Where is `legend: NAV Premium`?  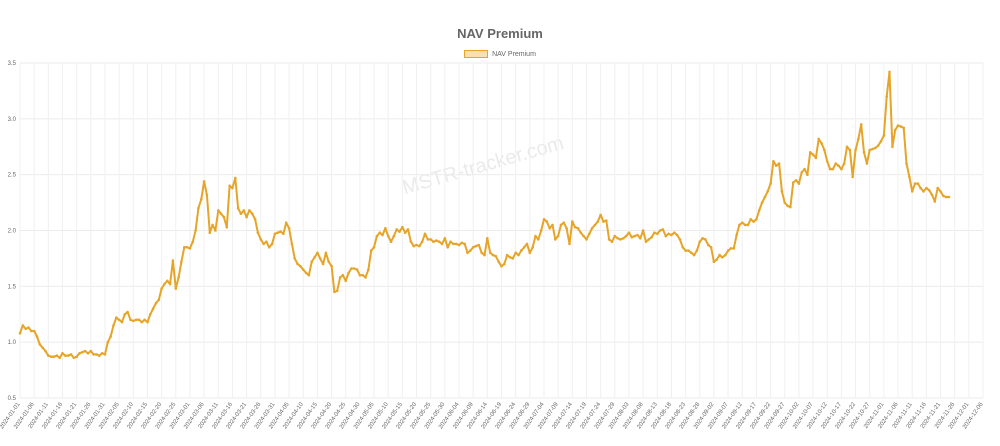
legend: NAV Premium is located at coordinates (500, 54).